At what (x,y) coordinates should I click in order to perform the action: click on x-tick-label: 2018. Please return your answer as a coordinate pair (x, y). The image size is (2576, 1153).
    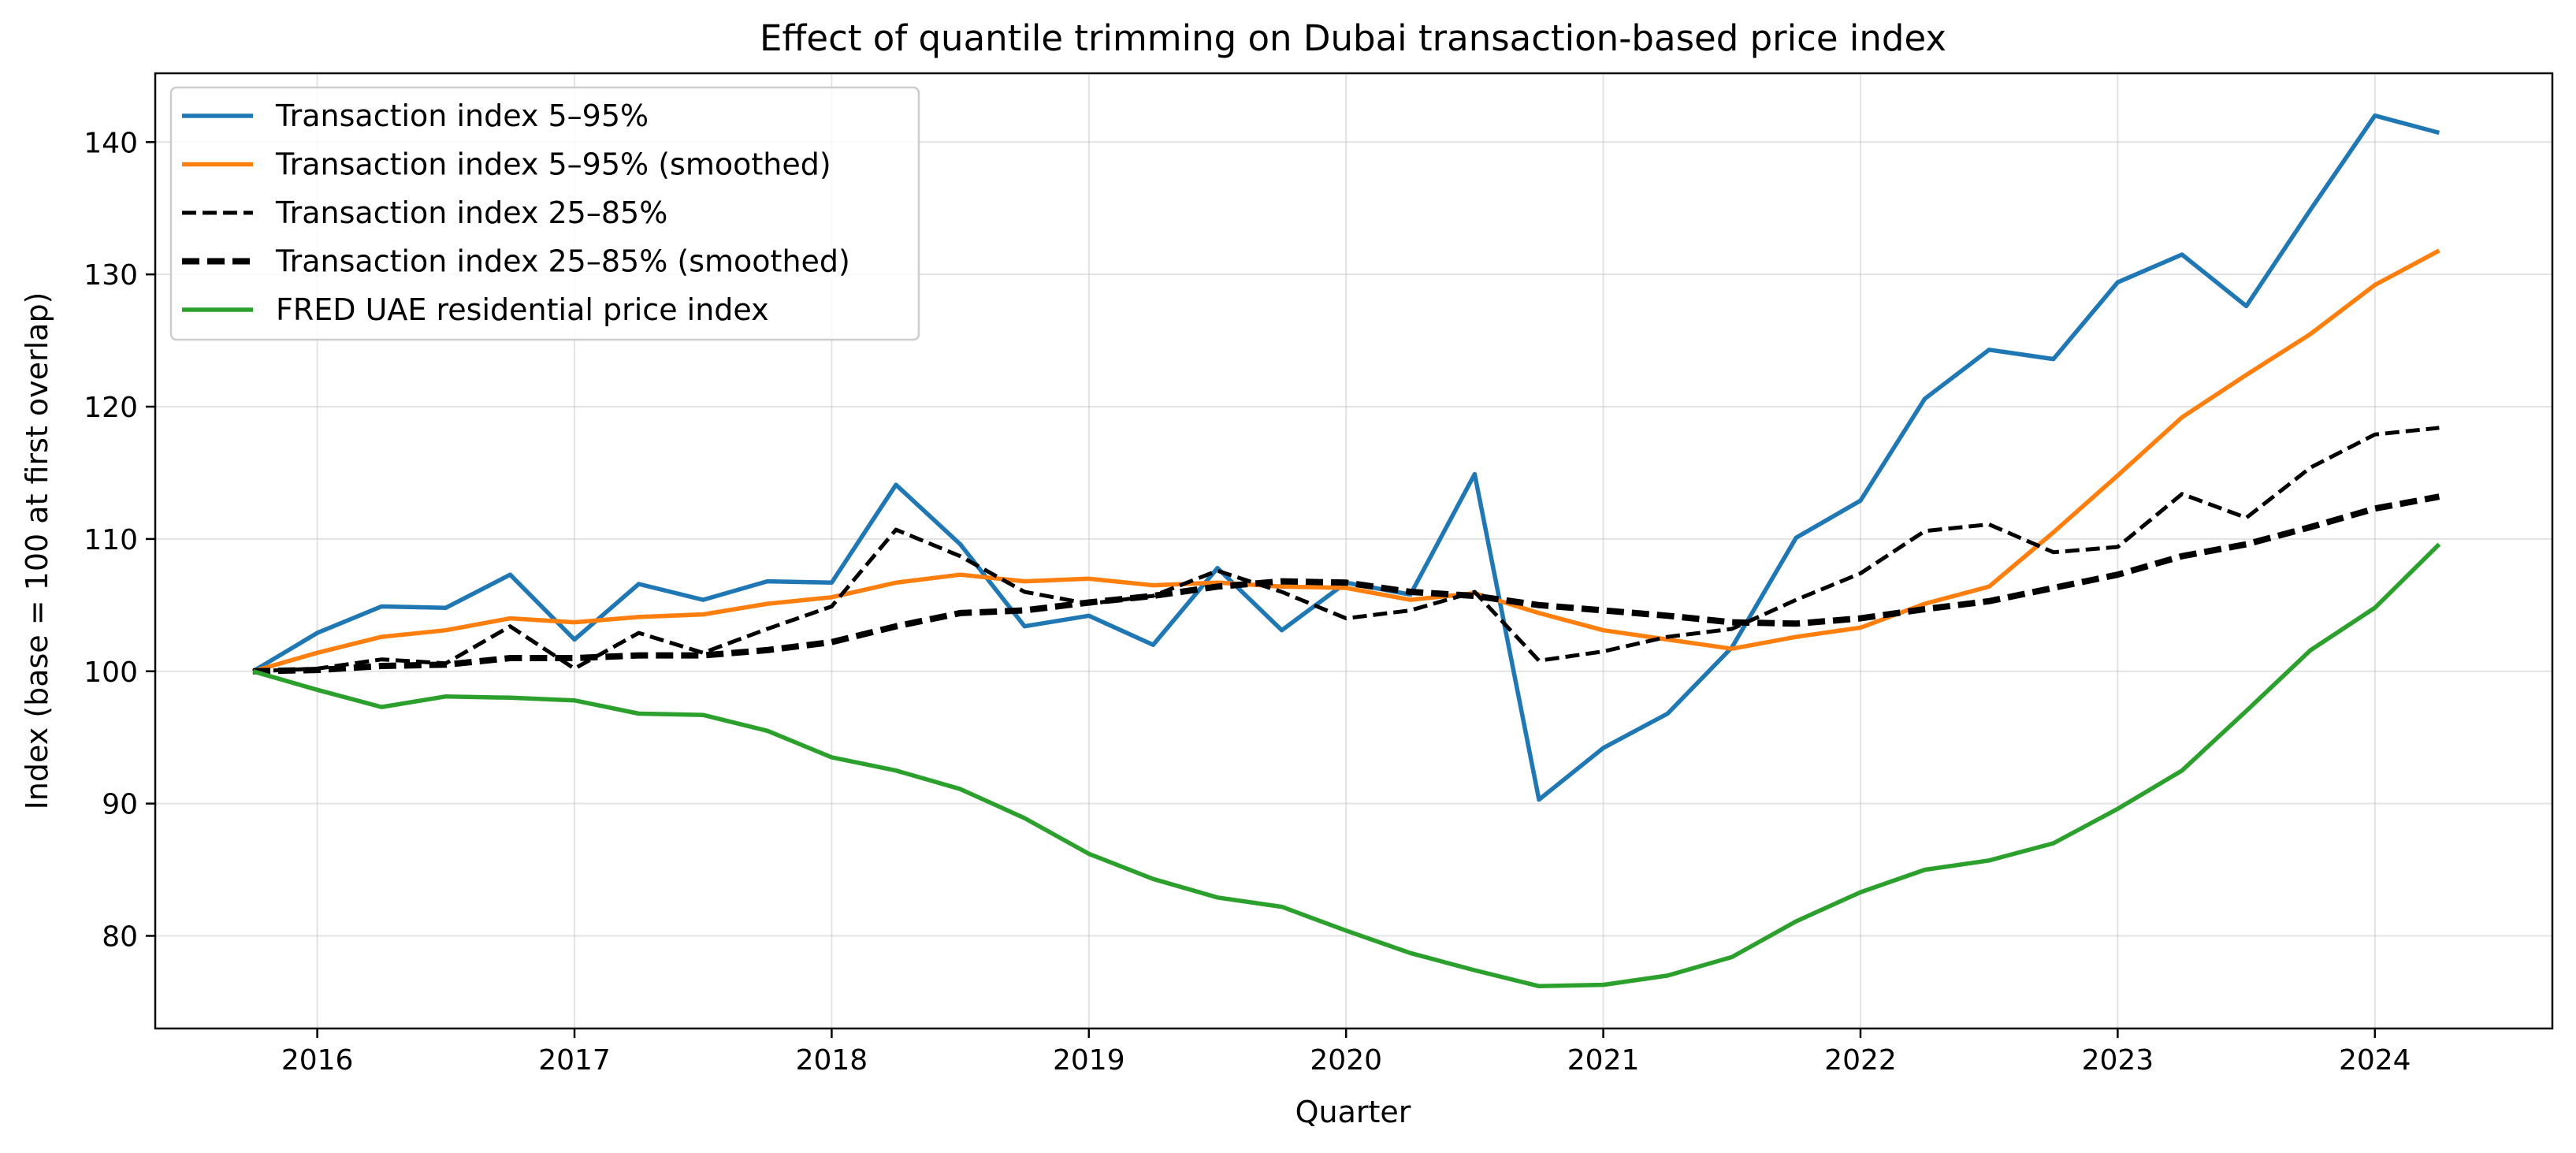
    Looking at the image, I should click on (832, 1060).